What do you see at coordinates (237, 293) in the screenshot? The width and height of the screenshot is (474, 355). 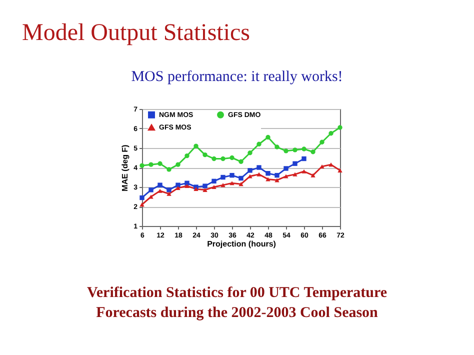 I see `text: Verification Statistics for 00 UTC Temperature` at bounding box center [237, 293].